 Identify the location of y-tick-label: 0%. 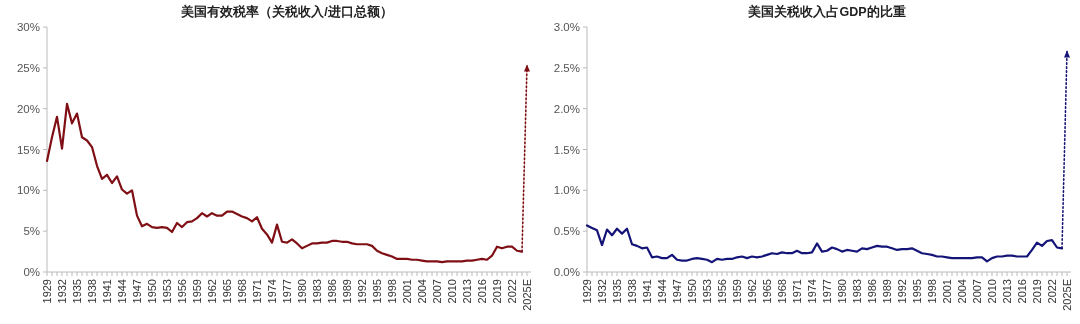
(31, 272).